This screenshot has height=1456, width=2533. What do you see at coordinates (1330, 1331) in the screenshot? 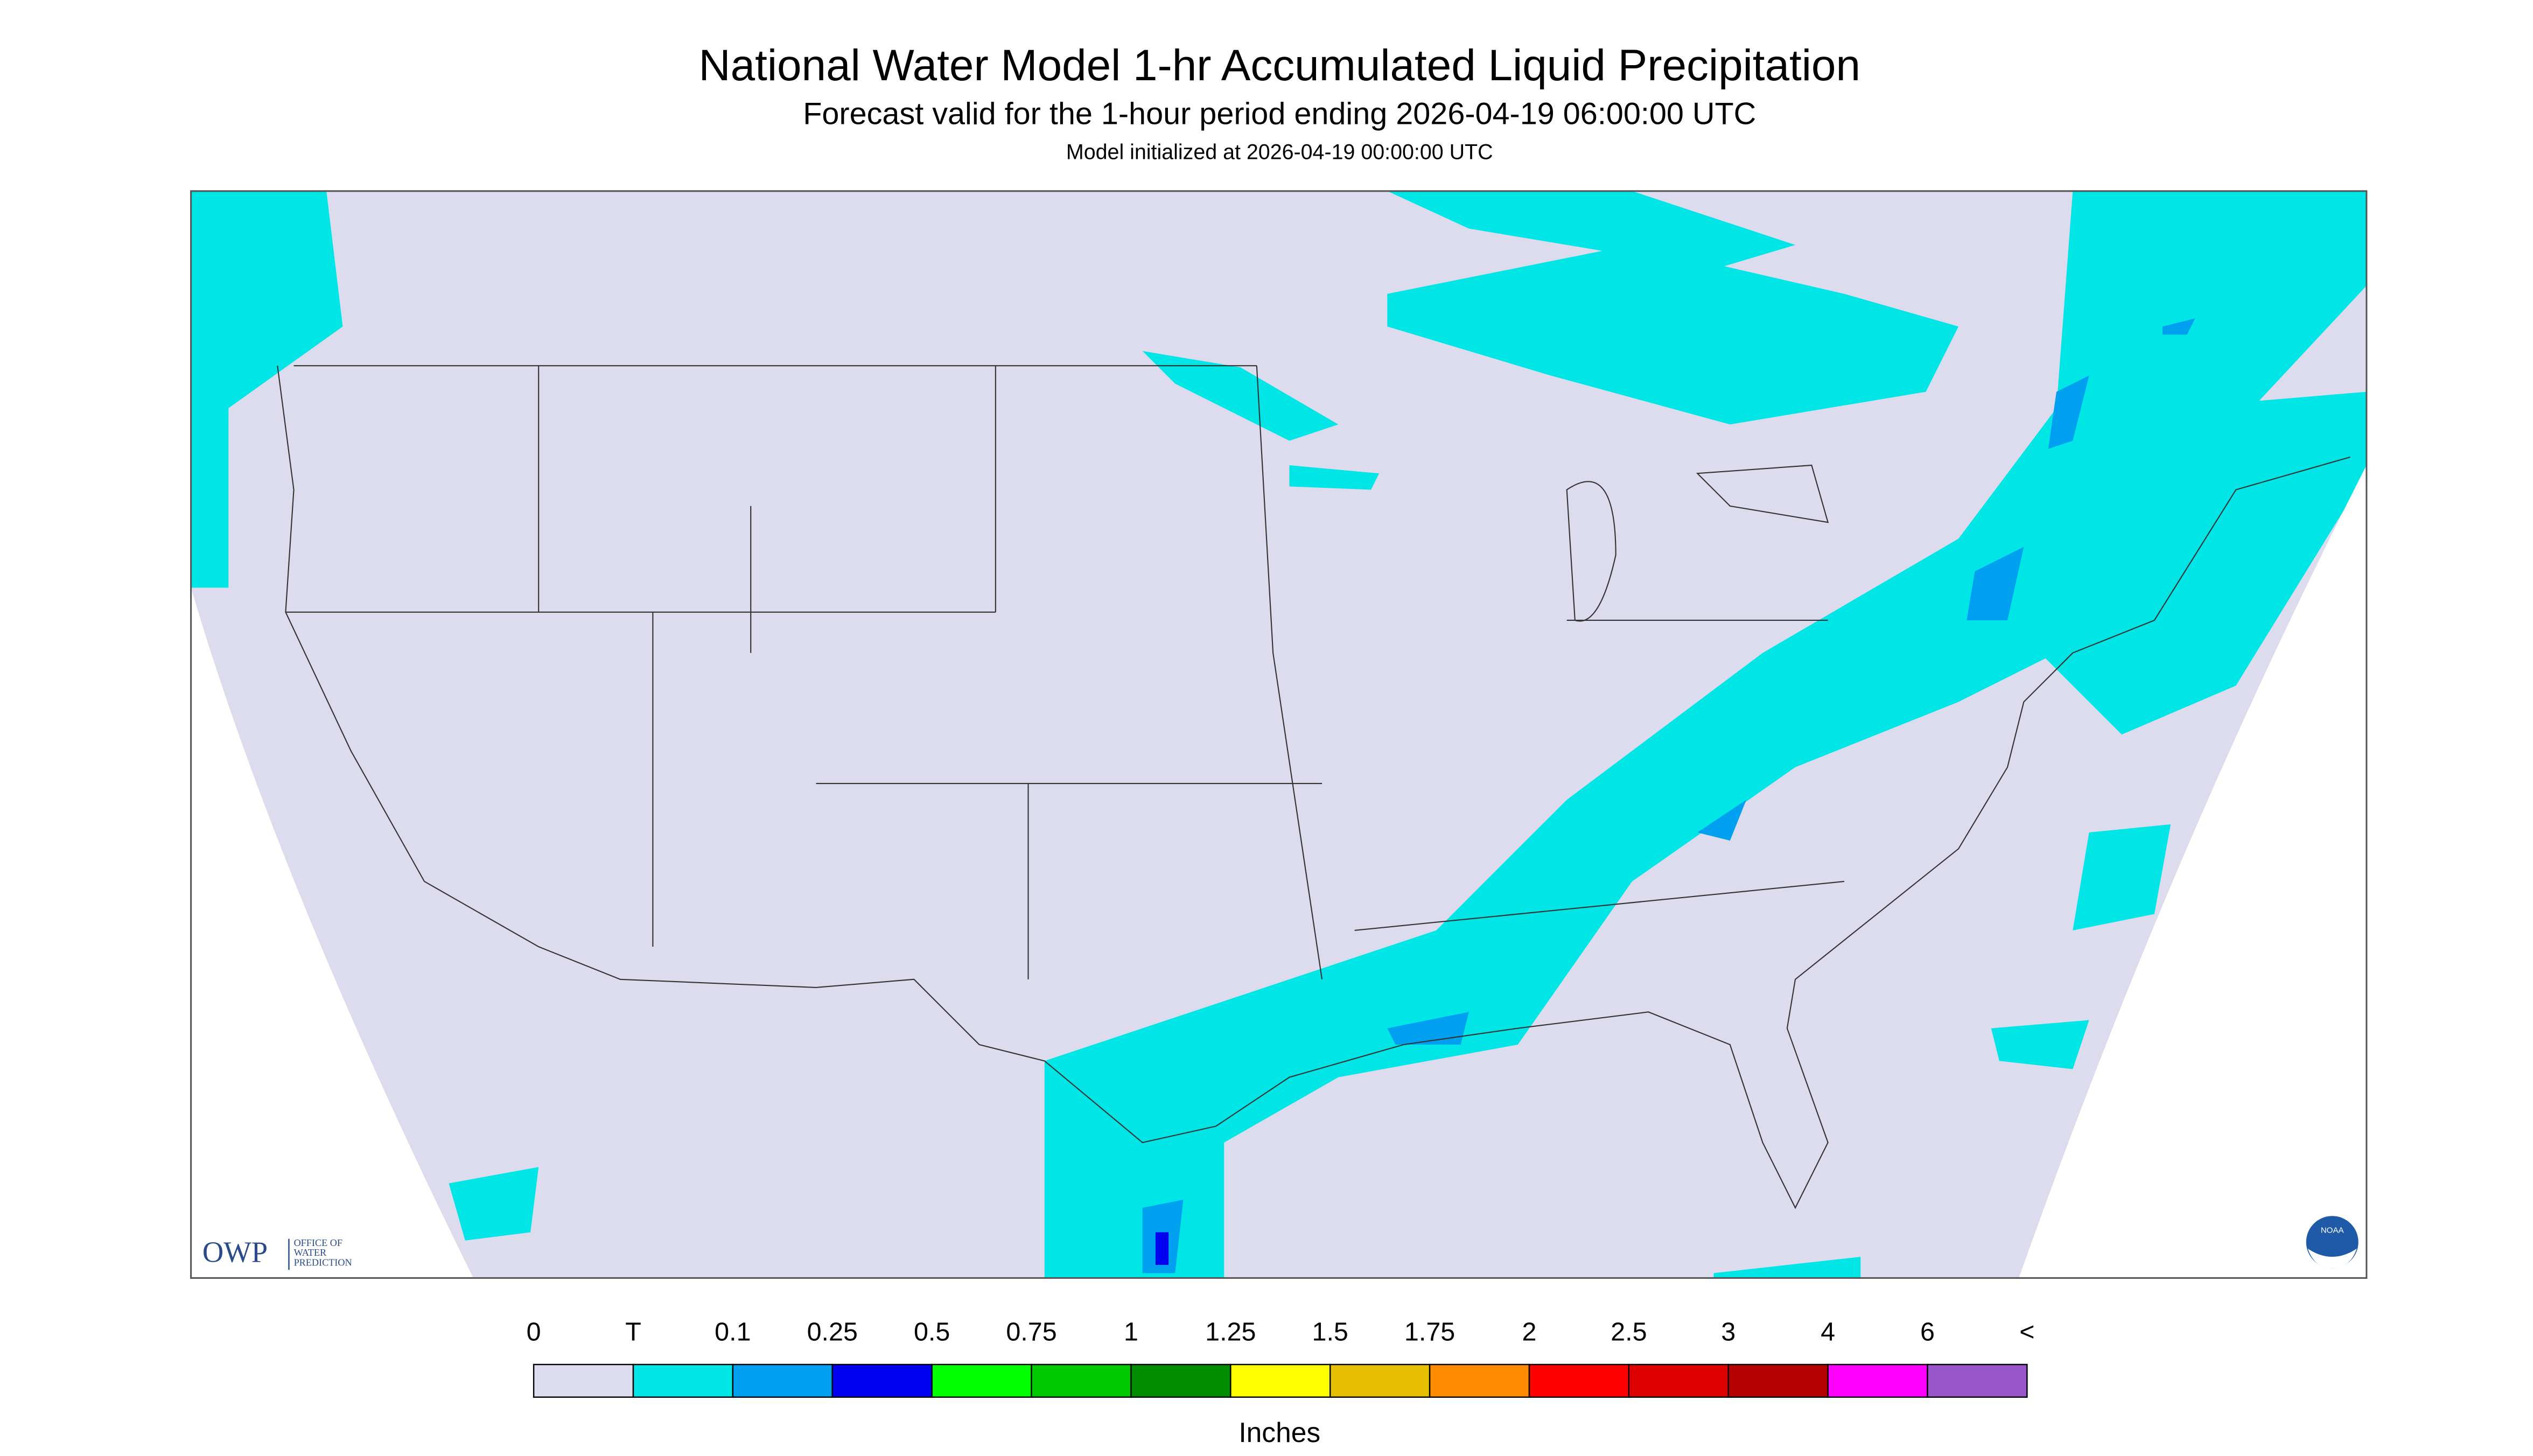
I see `legend-label: 1.5` at bounding box center [1330, 1331].